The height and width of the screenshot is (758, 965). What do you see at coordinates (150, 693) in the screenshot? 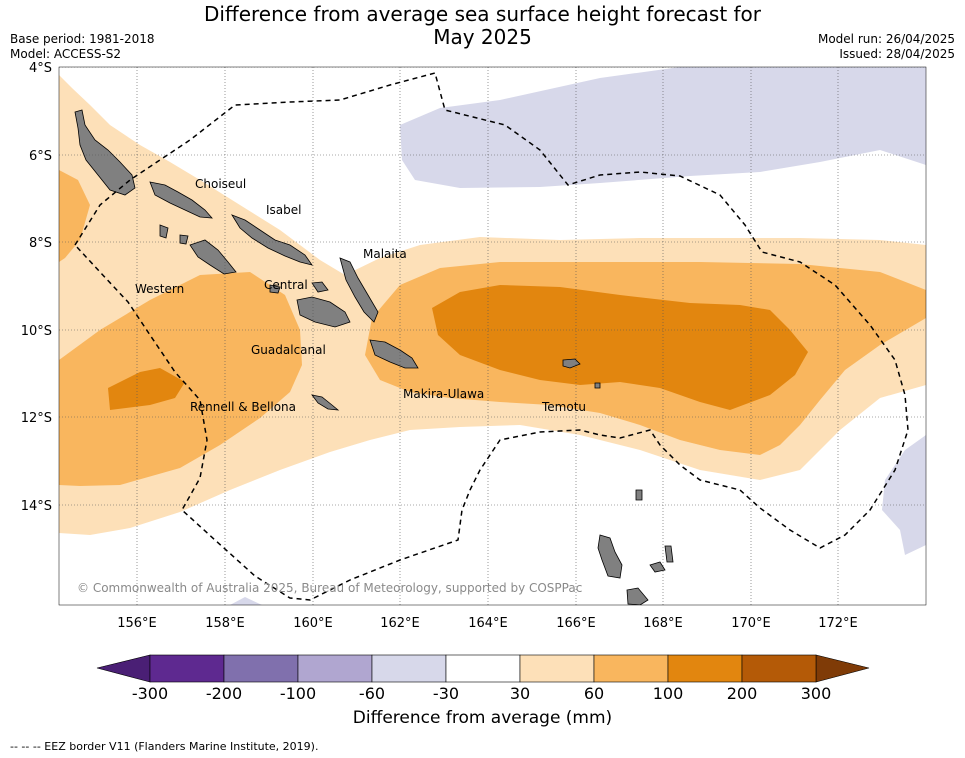
I see `colorbar-tick: -300` at bounding box center [150, 693].